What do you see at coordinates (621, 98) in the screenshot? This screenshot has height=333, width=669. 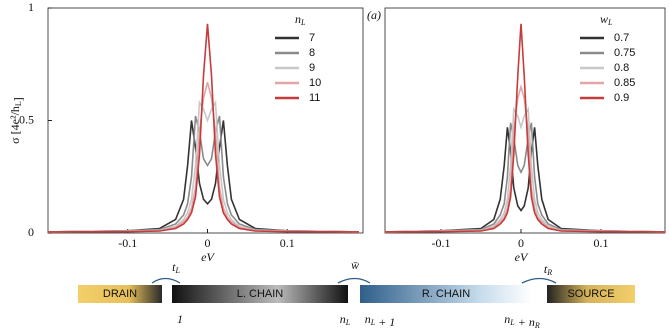 I see `legend-label: 0.9` at bounding box center [621, 98].